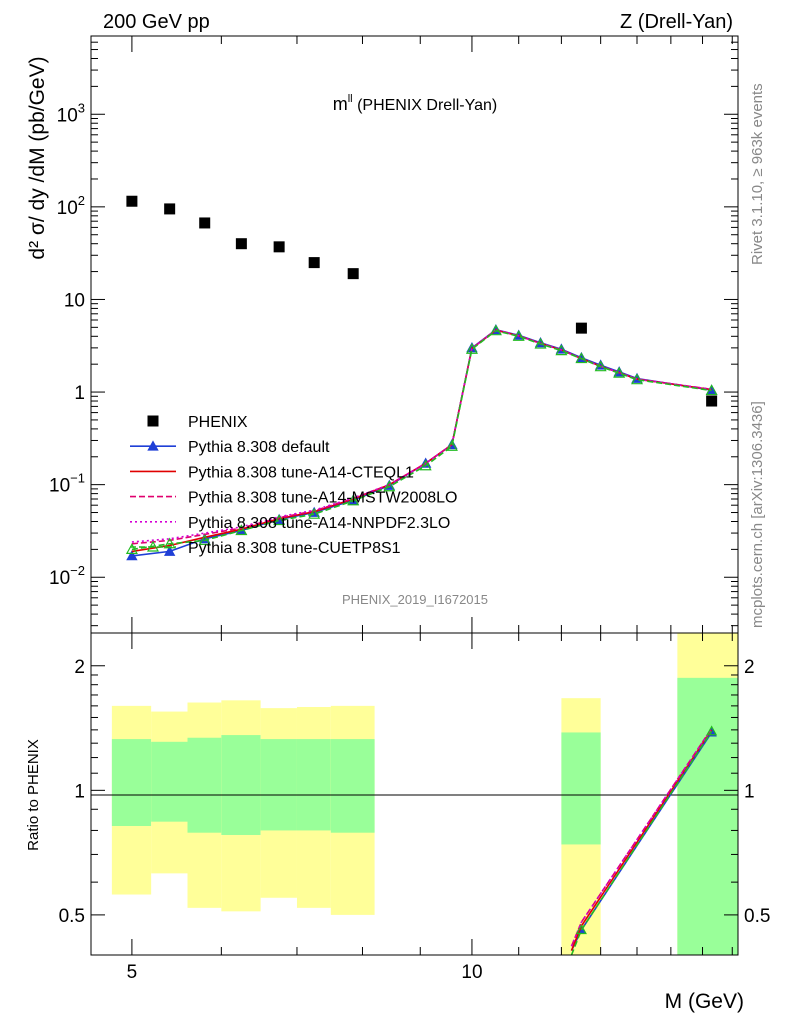 The height and width of the screenshot is (1024, 786). What do you see at coordinates (350, 99) in the screenshot?
I see `plot-title-sup: ll` at bounding box center [350, 99].